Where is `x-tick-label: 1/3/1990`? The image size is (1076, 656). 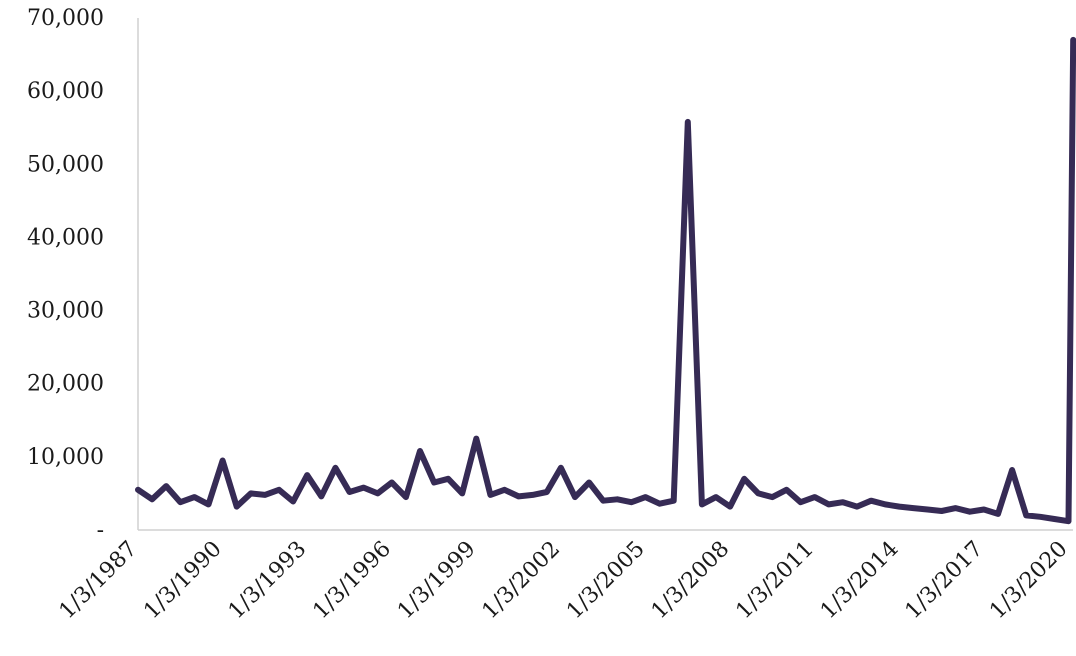 x-tick-label: 1/3/1990 is located at coordinates (183, 581).